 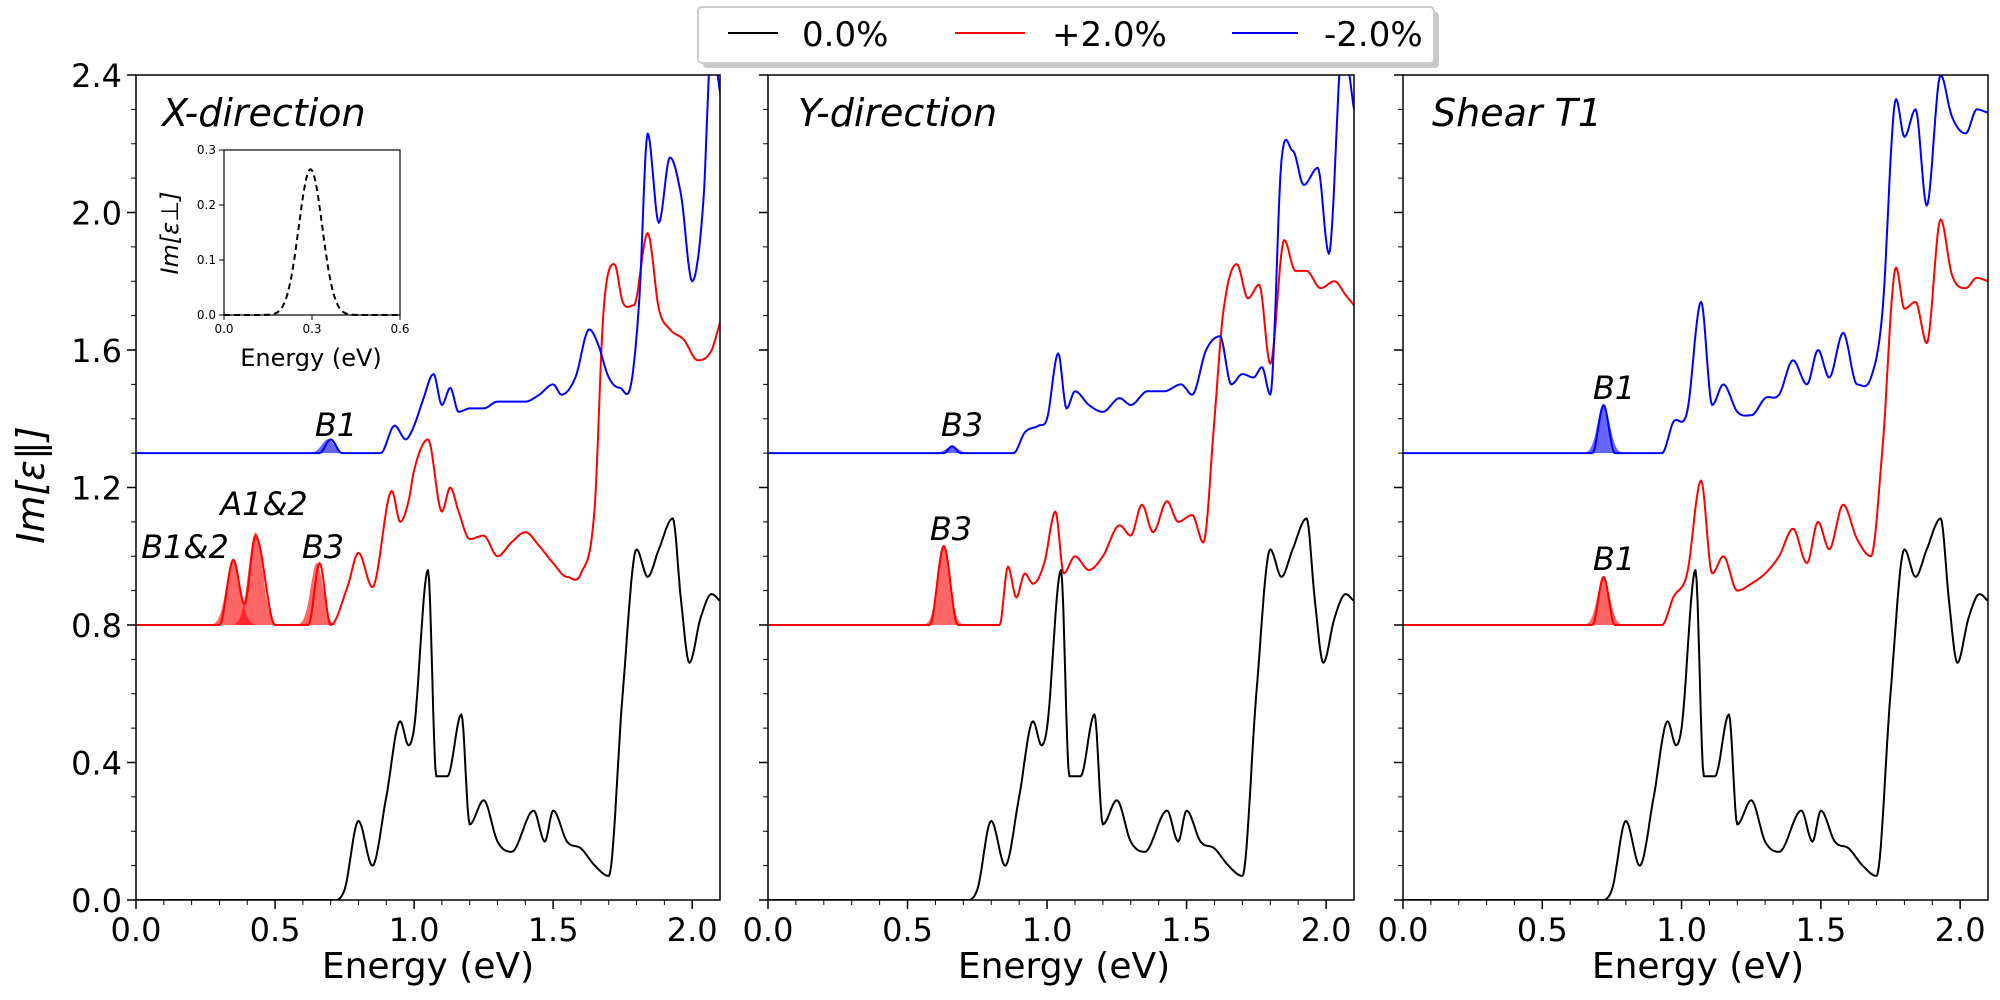 What do you see at coordinates (206, 150) in the screenshot?
I see `inset-y-tick-label: 0.3` at bounding box center [206, 150].